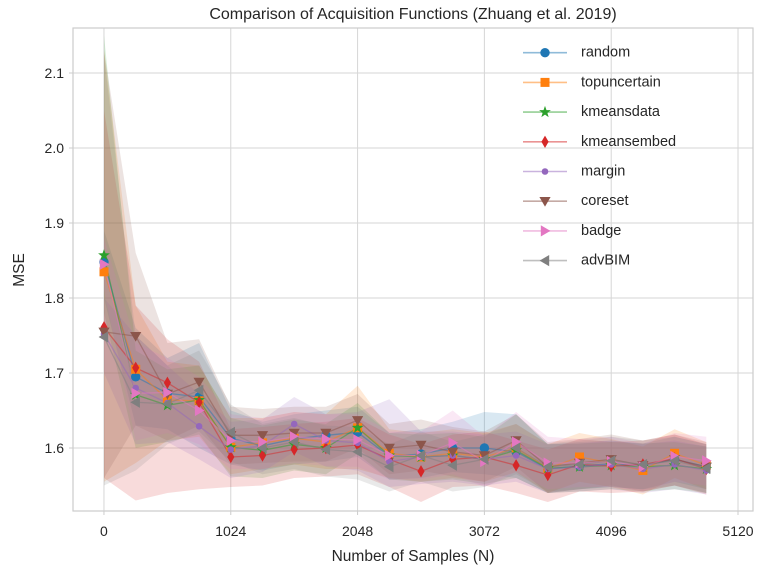  I want to click on x-tick-label: 4096, so click(611, 531).